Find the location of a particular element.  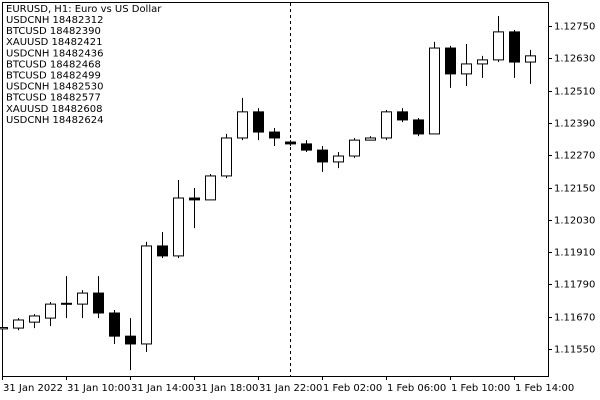

x-tick-label: 1 Feb 10:00 is located at coordinates (480, 388).